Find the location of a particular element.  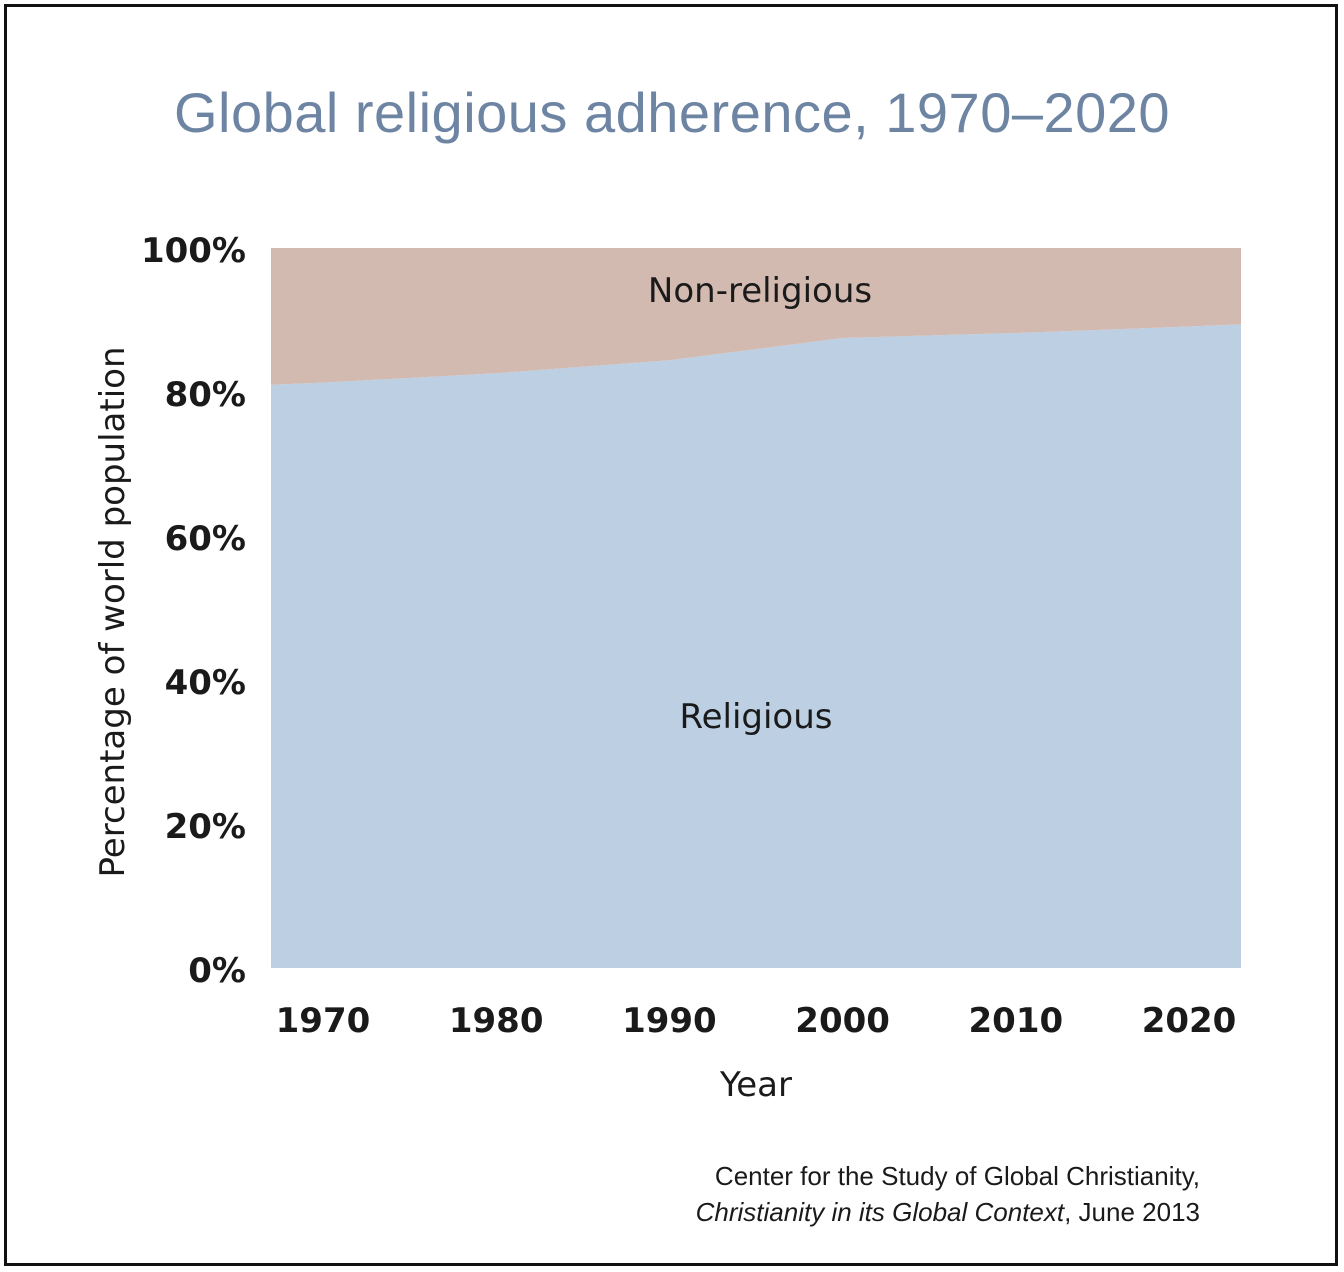

x-tick-label: 1970 is located at coordinates (323, 1021).